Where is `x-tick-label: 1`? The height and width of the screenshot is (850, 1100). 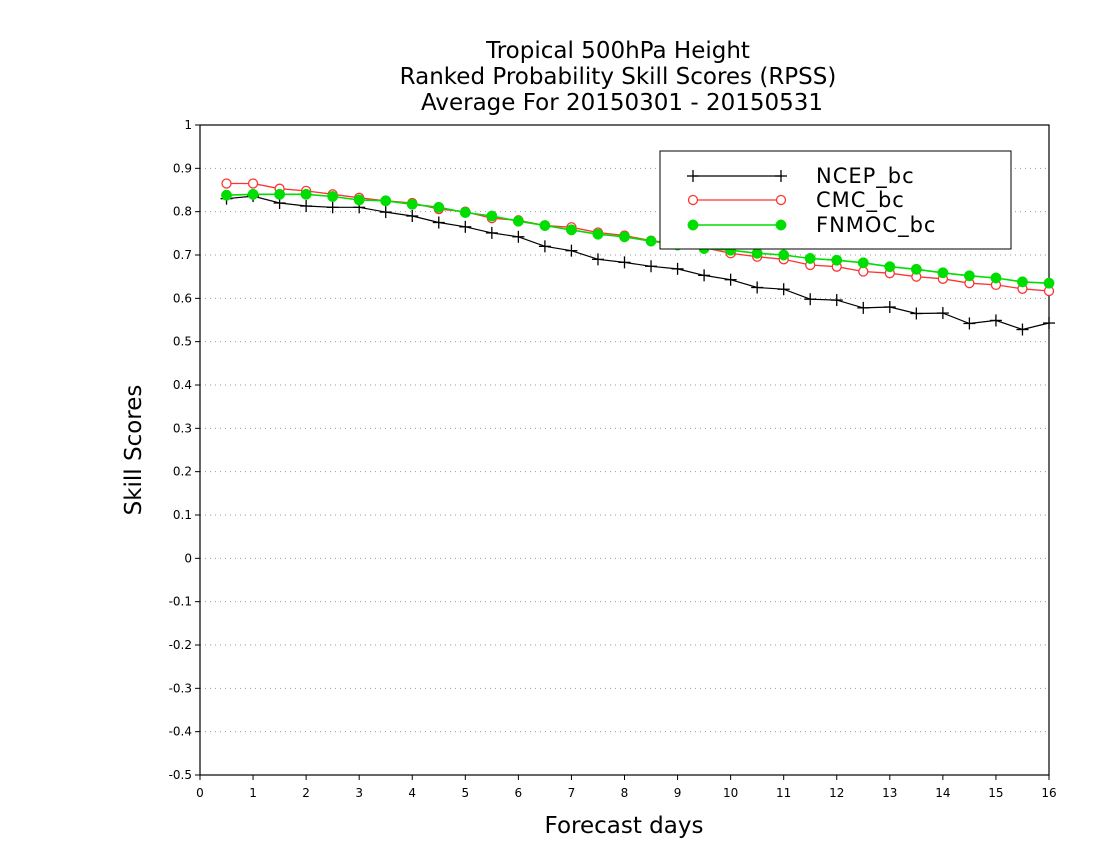 x-tick-label: 1 is located at coordinates (253, 793).